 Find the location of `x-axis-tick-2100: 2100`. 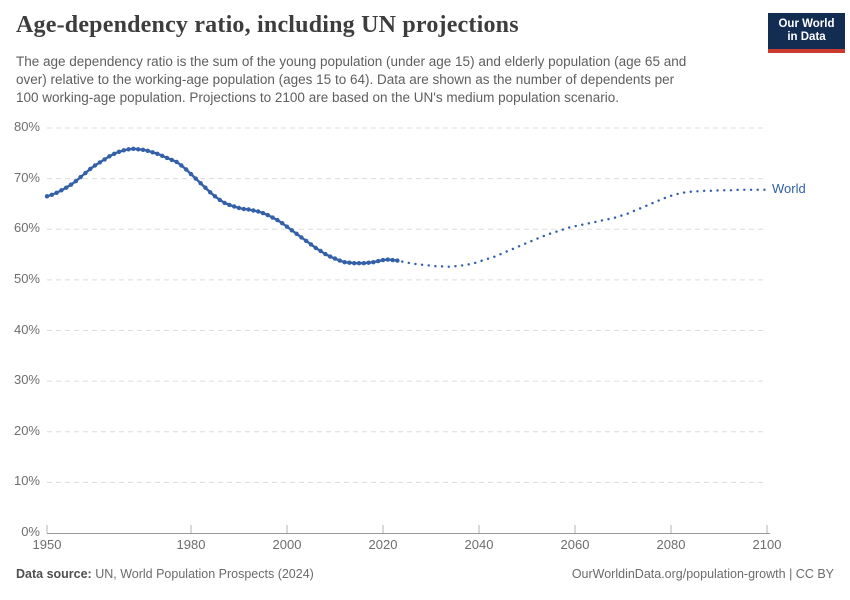

x-axis-tick-2100: 2100 is located at coordinates (767, 544).